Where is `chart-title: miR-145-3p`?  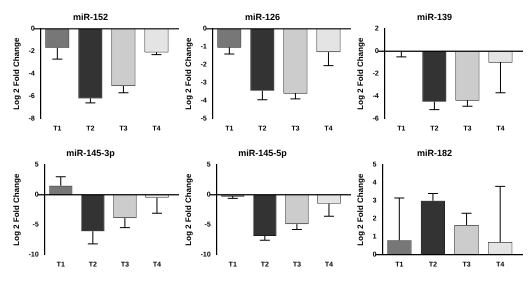
chart-title: miR-145-3p is located at coordinates (91, 153).